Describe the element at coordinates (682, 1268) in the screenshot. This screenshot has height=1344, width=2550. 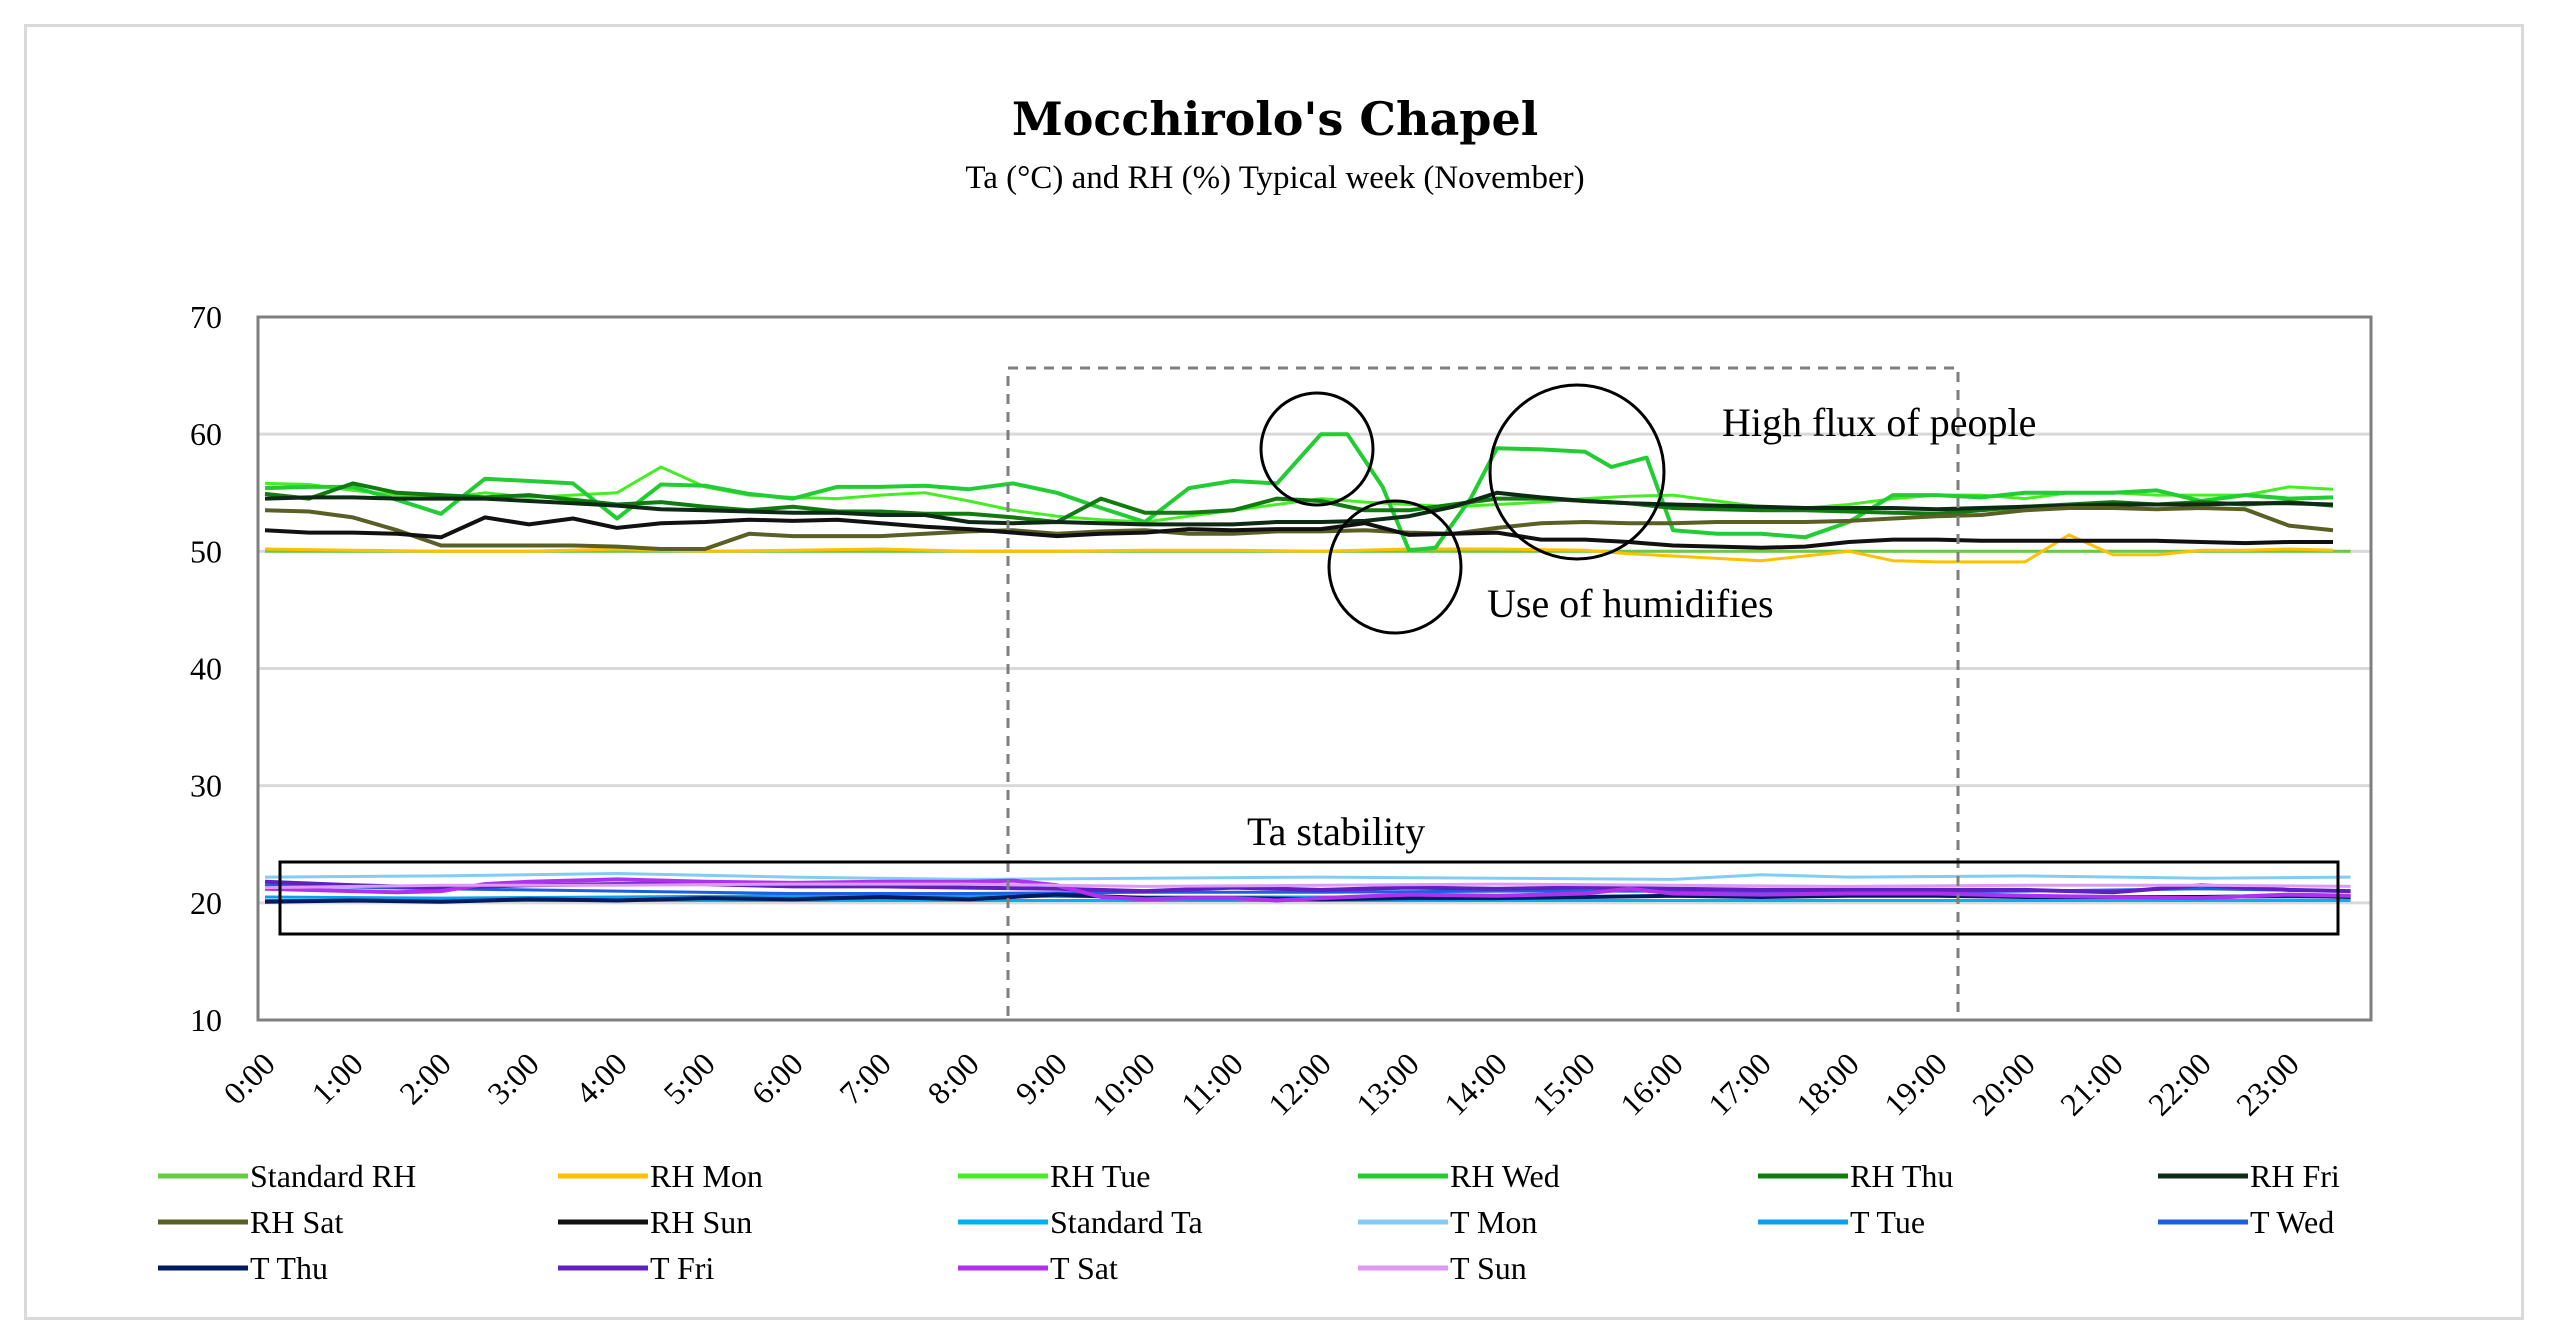
I see `legend-label-t-fri: T Fri` at that location.